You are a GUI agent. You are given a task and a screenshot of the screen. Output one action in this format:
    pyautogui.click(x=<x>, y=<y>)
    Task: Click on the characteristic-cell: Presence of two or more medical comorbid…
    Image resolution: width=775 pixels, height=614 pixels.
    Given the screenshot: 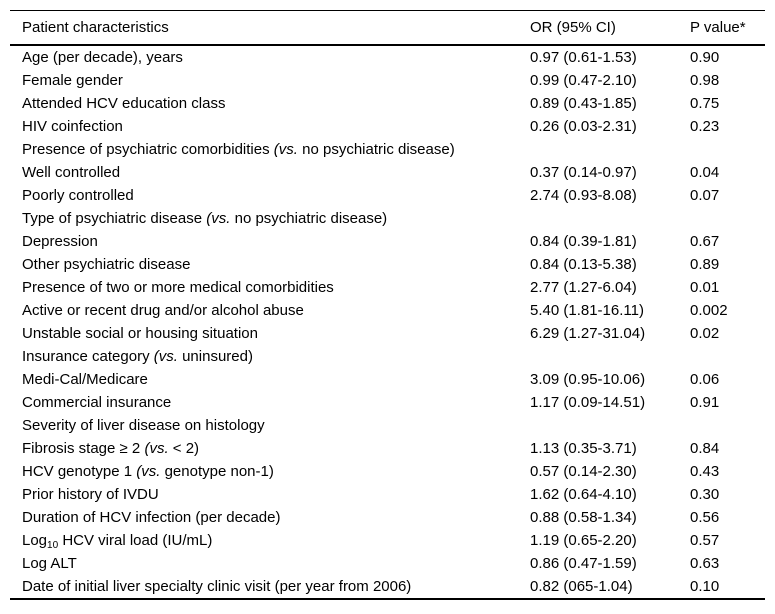 What is the action you would take?
    pyautogui.click(x=178, y=287)
    